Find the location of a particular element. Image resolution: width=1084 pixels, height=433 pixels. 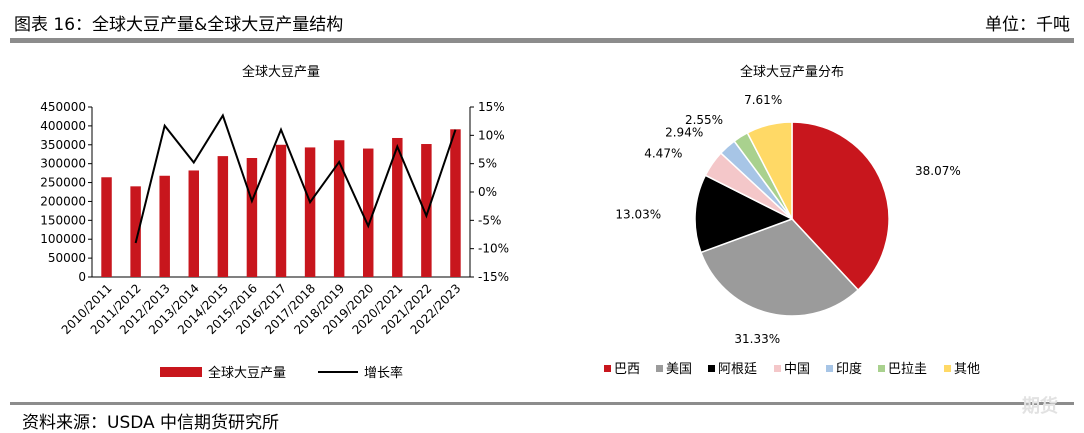

y2-tick-label: 0% is located at coordinates (487, 192).